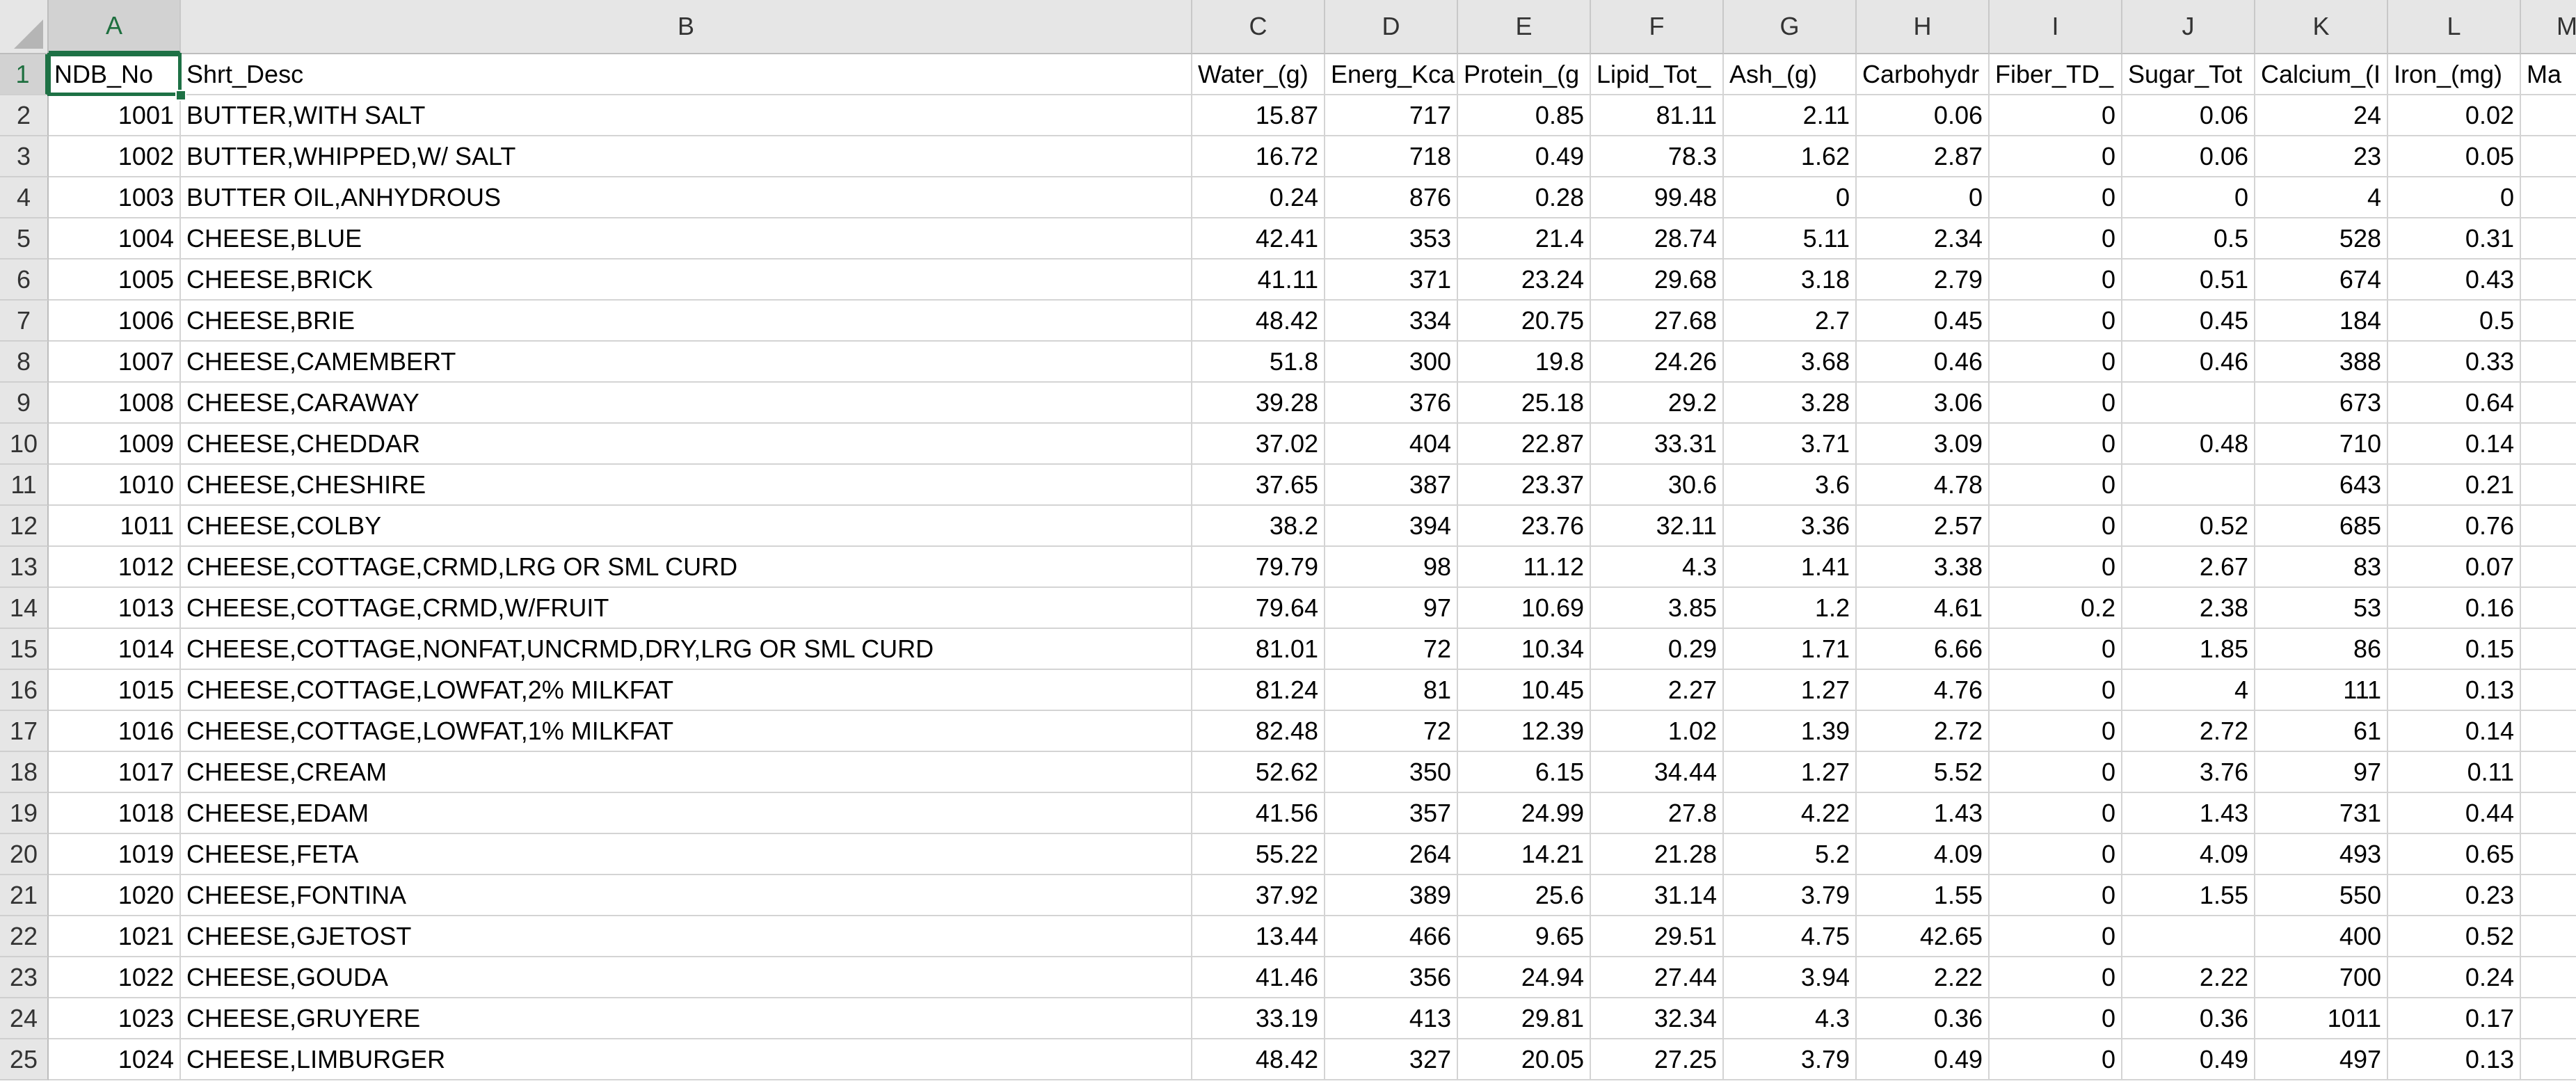 This screenshot has height=1086, width=2576. What do you see at coordinates (2188, 649) in the screenshot?
I see `table-cell: 1.85` at bounding box center [2188, 649].